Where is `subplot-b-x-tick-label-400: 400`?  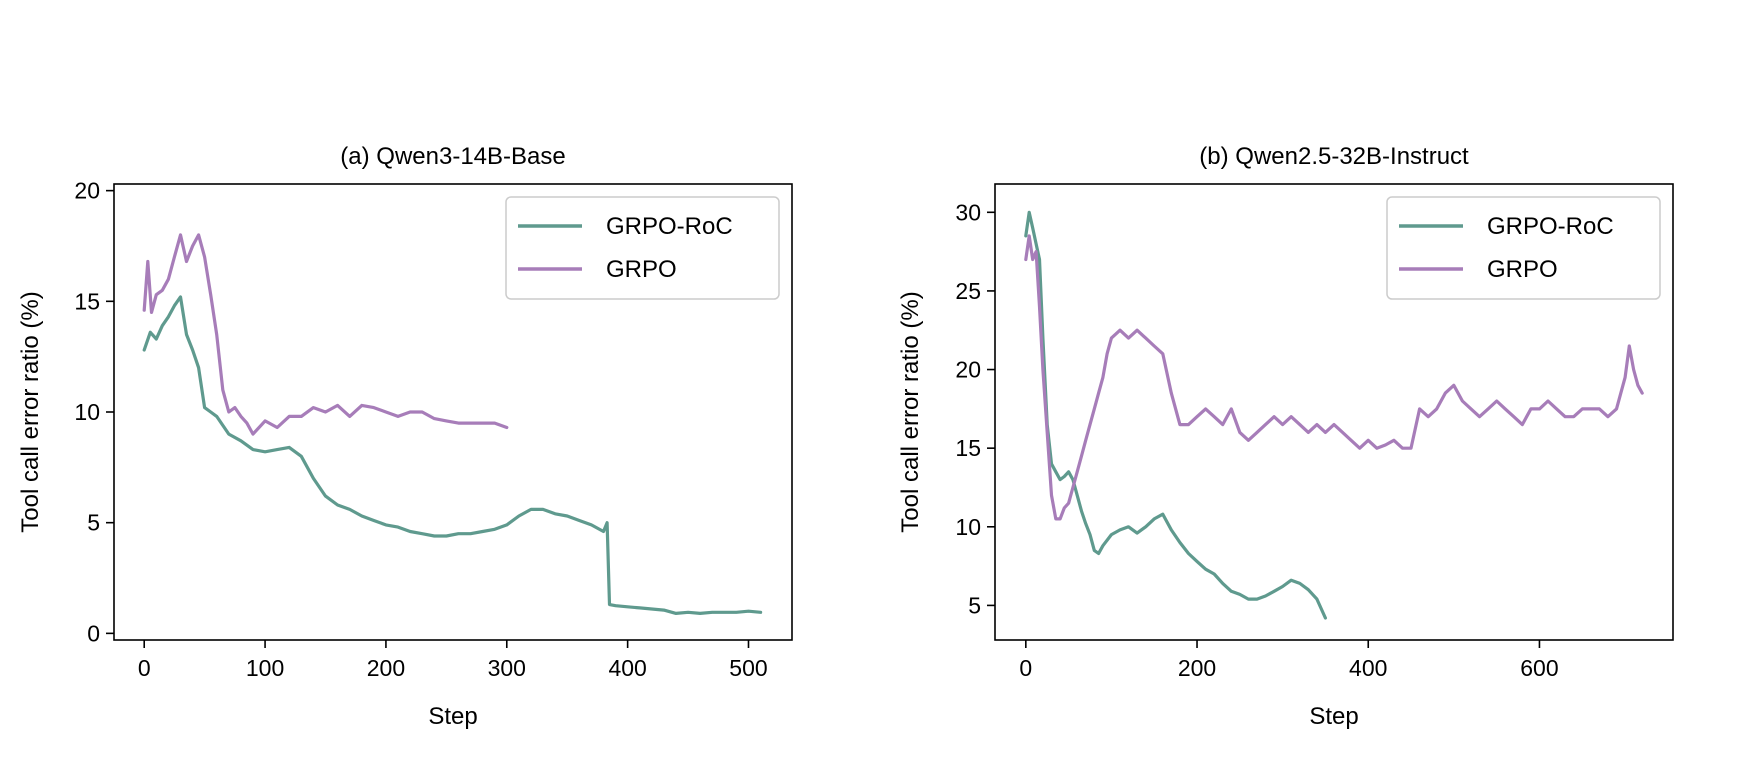 subplot-b-x-tick-label-400: 400 is located at coordinates (1368, 668).